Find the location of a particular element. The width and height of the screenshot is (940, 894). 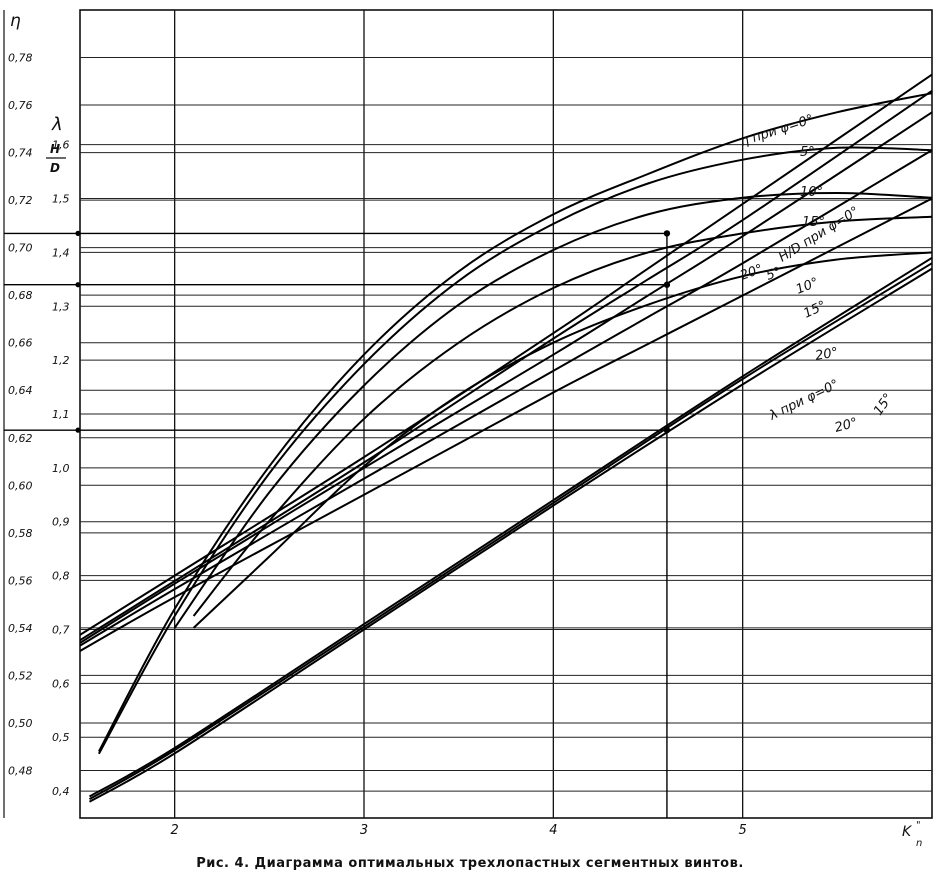

eta-tick-label: 0,62 is located at coordinates (20, 438).